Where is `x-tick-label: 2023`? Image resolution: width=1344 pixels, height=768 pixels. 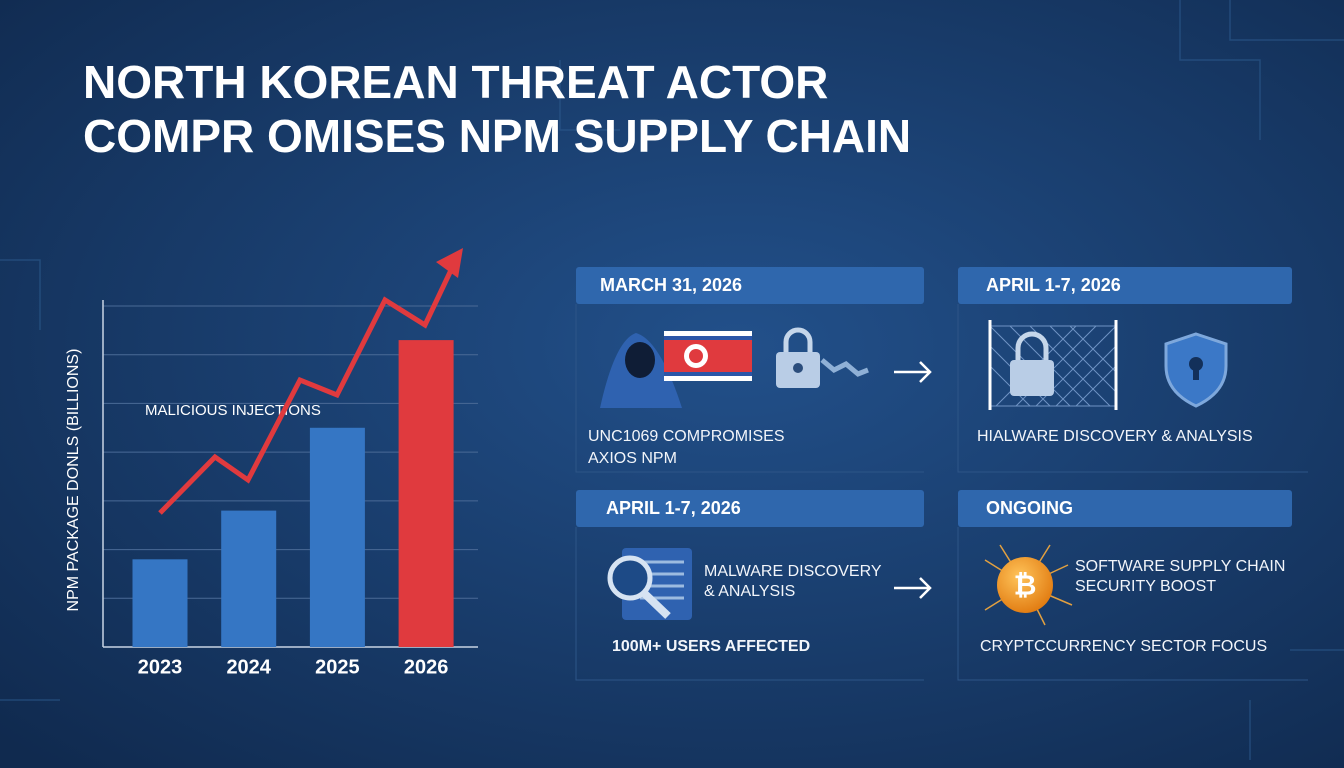
x-tick-label: 2023 is located at coordinates (160, 667).